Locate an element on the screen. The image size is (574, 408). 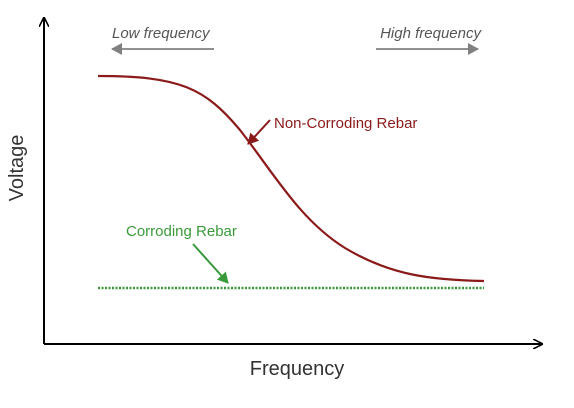
y-axis-label: Voltage is located at coordinates (17, 168).